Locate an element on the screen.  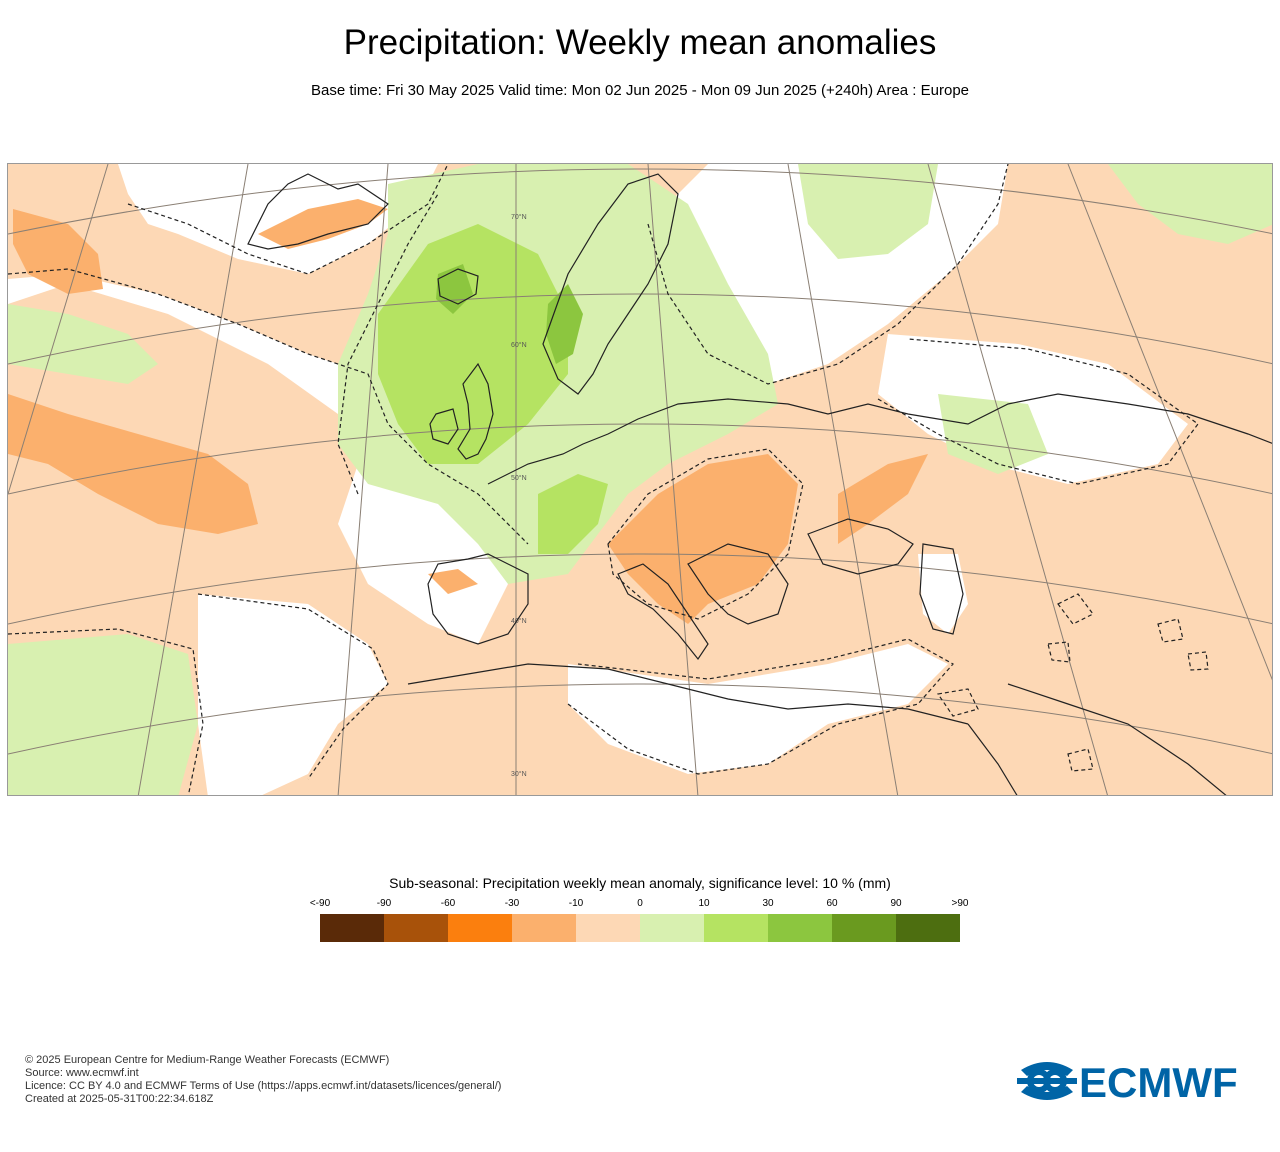
ecmwf-logo: ECMWF is located at coordinates (1137, 1082).